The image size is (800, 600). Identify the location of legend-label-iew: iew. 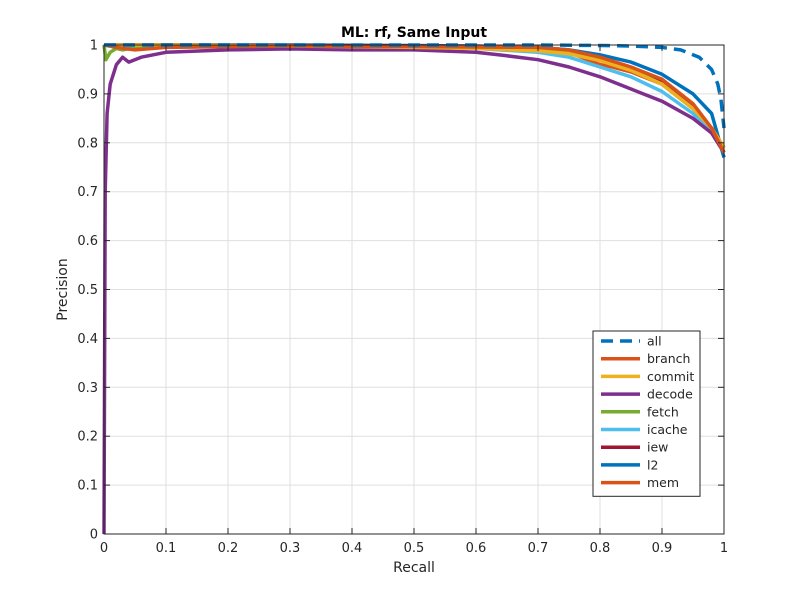
(657, 447).